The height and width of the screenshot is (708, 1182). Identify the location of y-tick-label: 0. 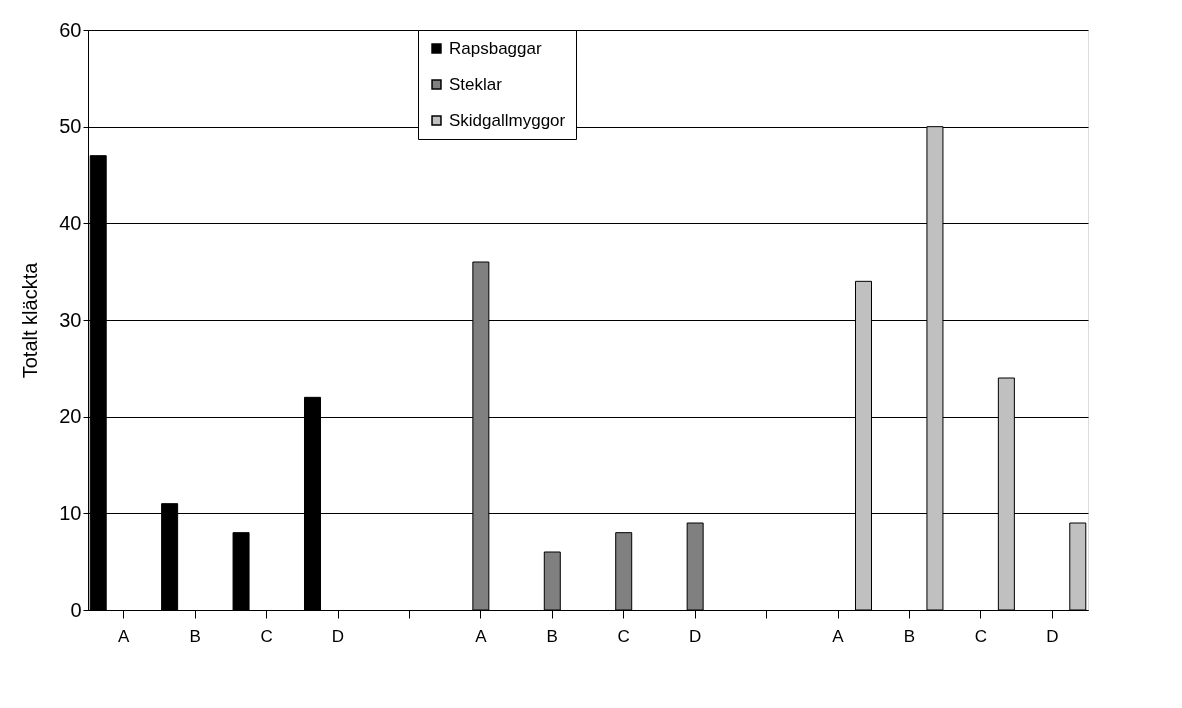
(76, 609).